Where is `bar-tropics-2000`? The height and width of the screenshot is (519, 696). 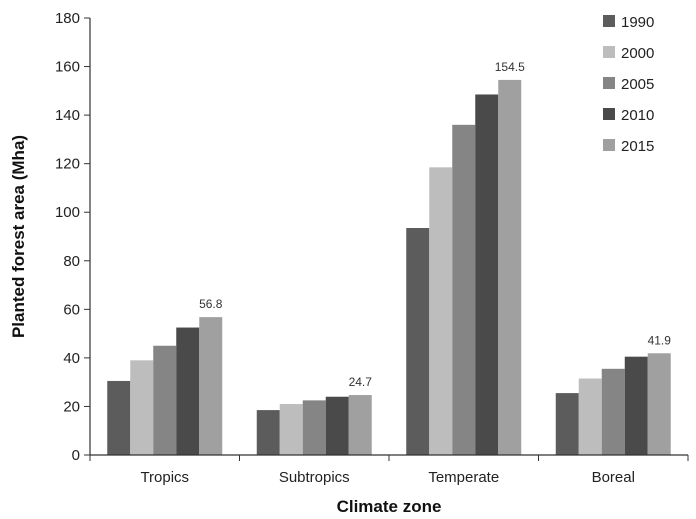
bar-tropics-2000 is located at coordinates (142, 407).